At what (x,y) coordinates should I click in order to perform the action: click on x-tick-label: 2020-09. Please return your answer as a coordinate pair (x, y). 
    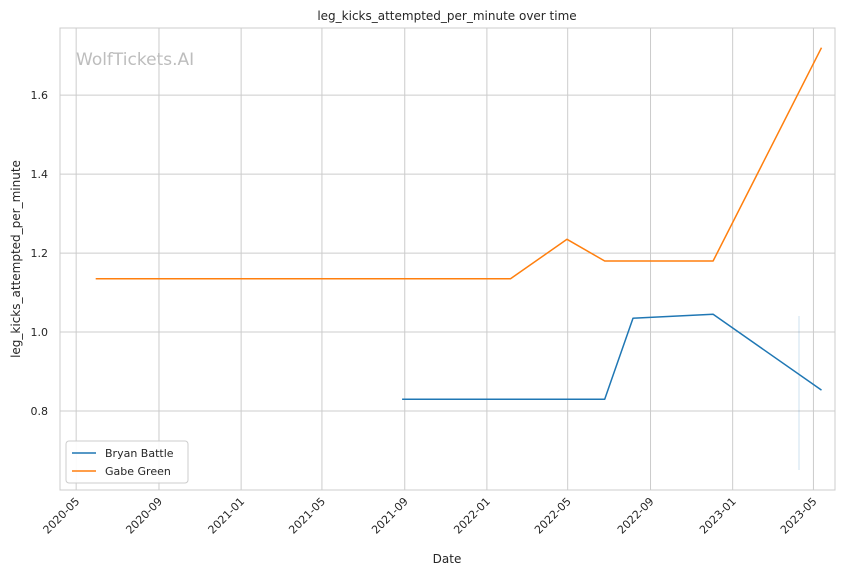
    Looking at the image, I should click on (144, 516).